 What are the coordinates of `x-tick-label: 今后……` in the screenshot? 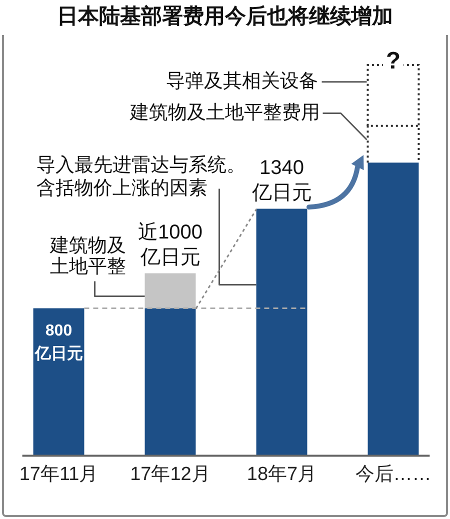 It's located at (393, 474).